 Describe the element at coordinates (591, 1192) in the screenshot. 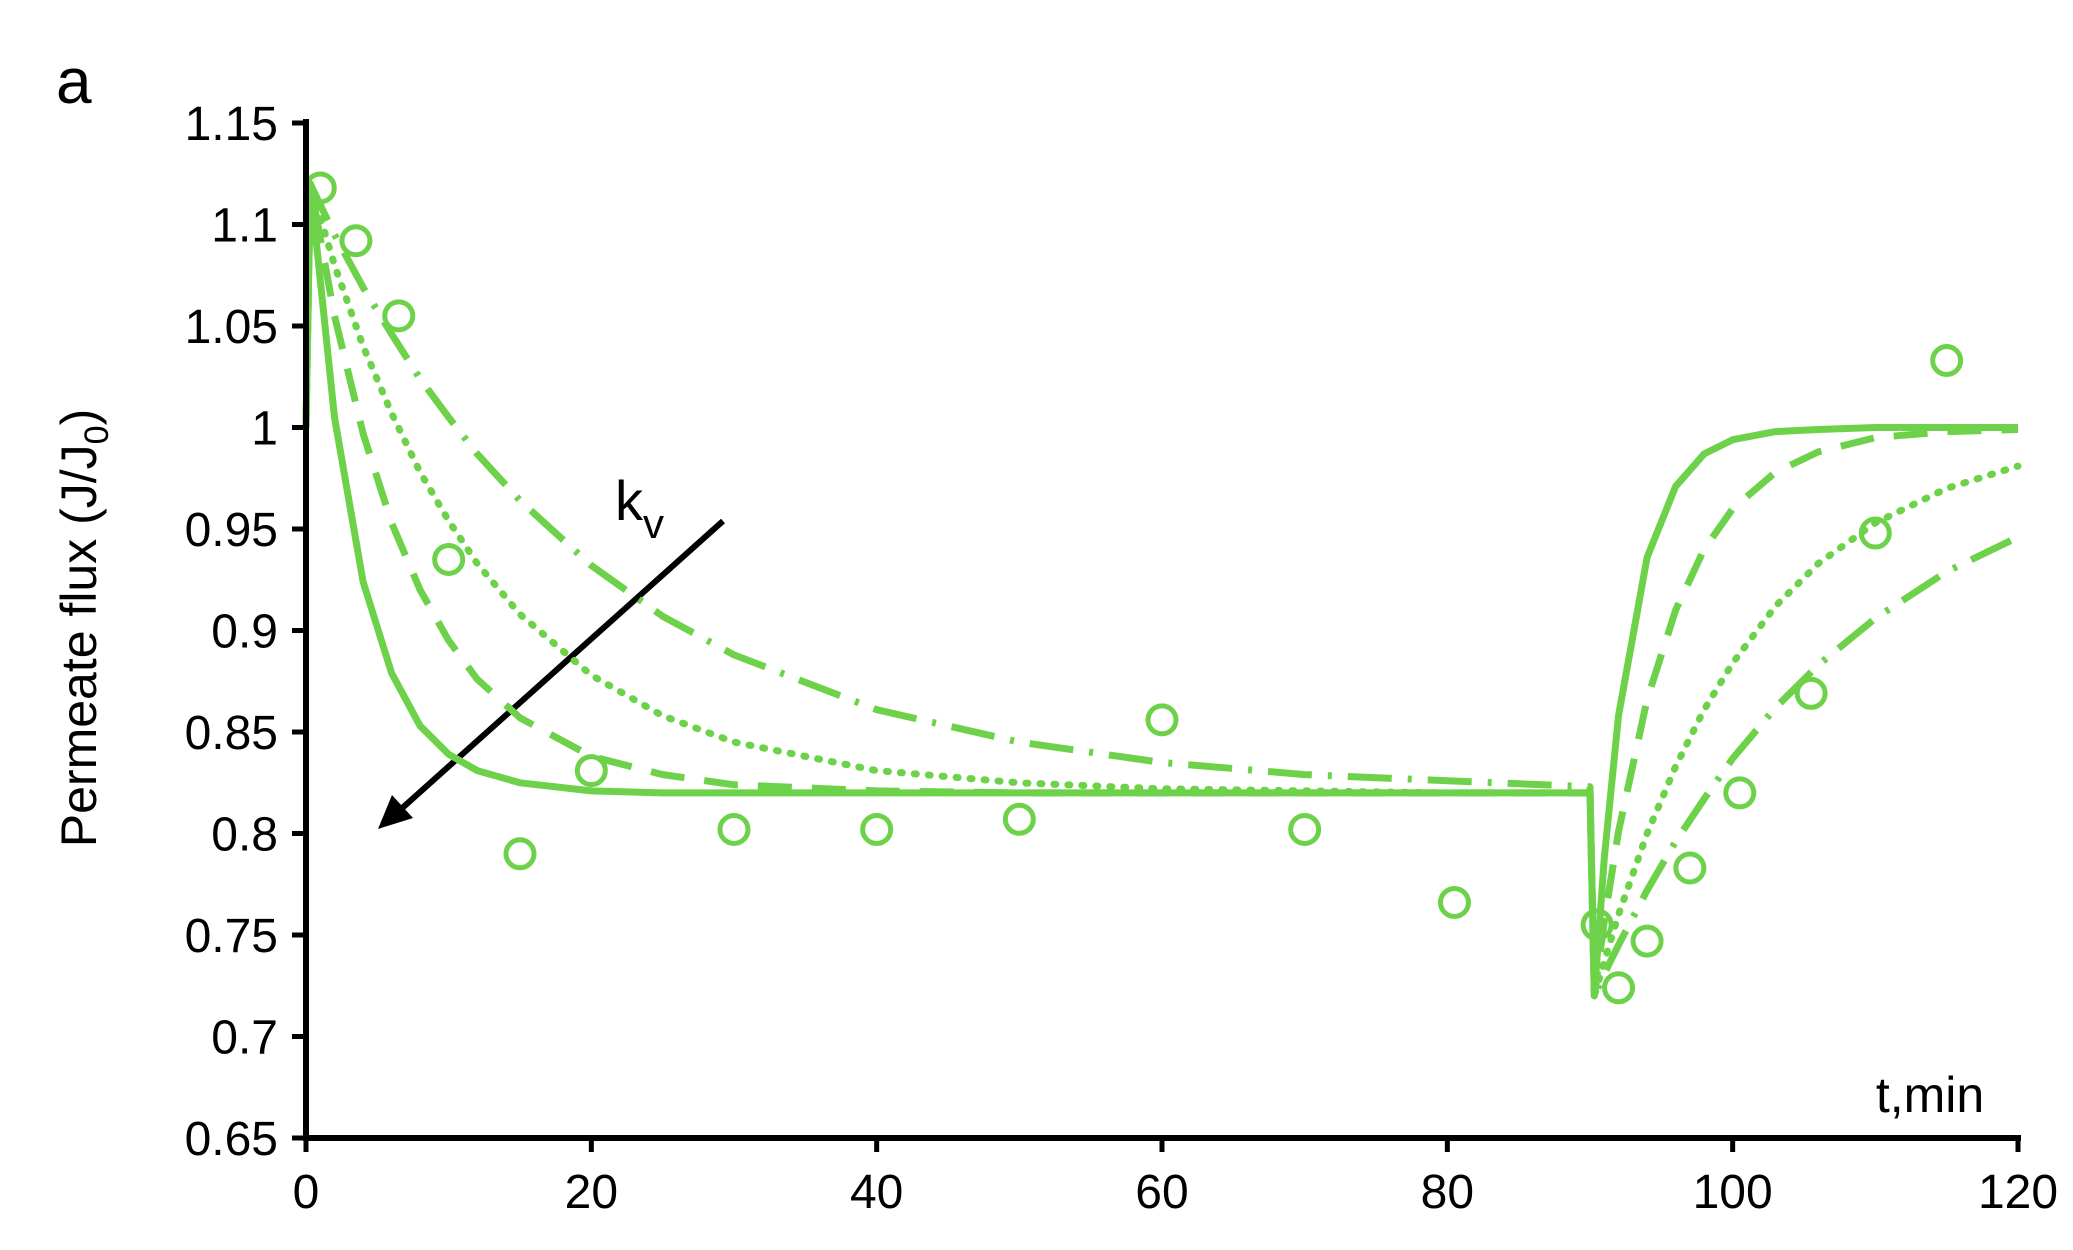

I see `x-tick-label: 20` at that location.